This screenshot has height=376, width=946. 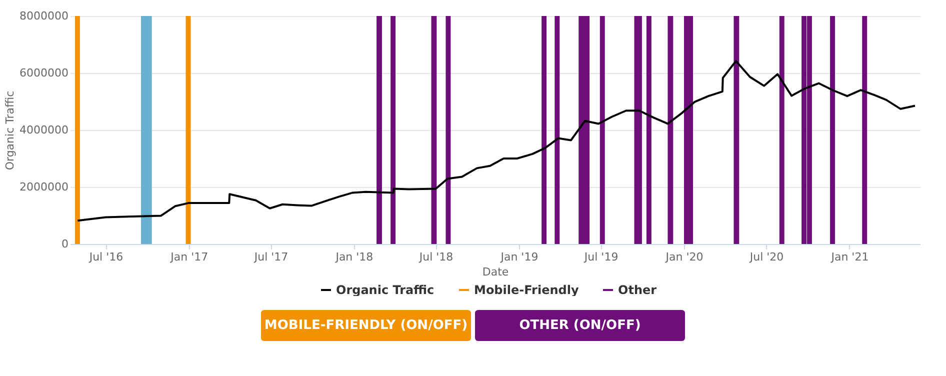 I want to click on y-tick-label: 2000000, so click(x=44, y=187).